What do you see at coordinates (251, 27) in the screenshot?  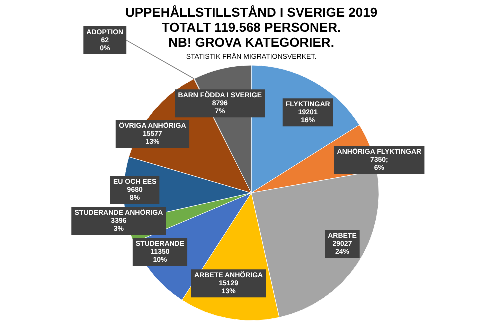 I see `chart-title: UPPEHÅLLSTILLSTÅND I SVERIGE 2019 TOTALT 119.568 PERSONER. NB! GROVA KATEGORIER.` at bounding box center [251, 27].